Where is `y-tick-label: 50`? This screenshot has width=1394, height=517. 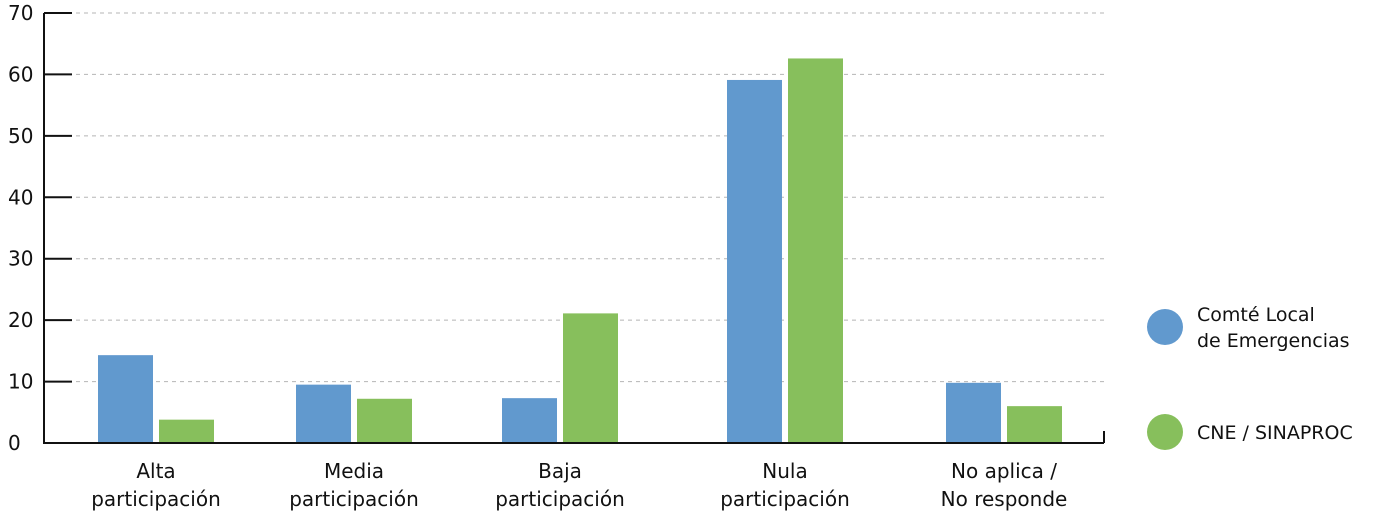 y-tick-label: 50 is located at coordinates (20, 136).